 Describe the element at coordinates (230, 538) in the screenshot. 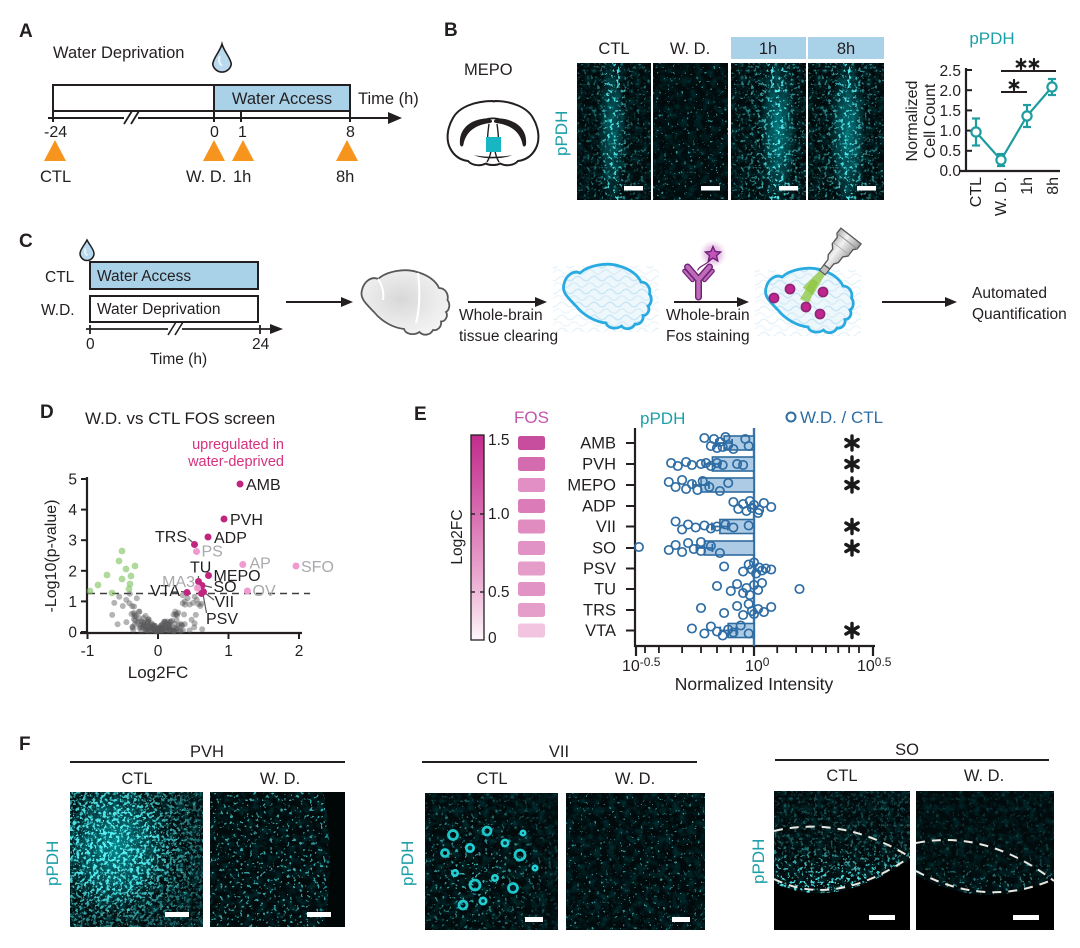

I see `svg-text: ADP` at that location.